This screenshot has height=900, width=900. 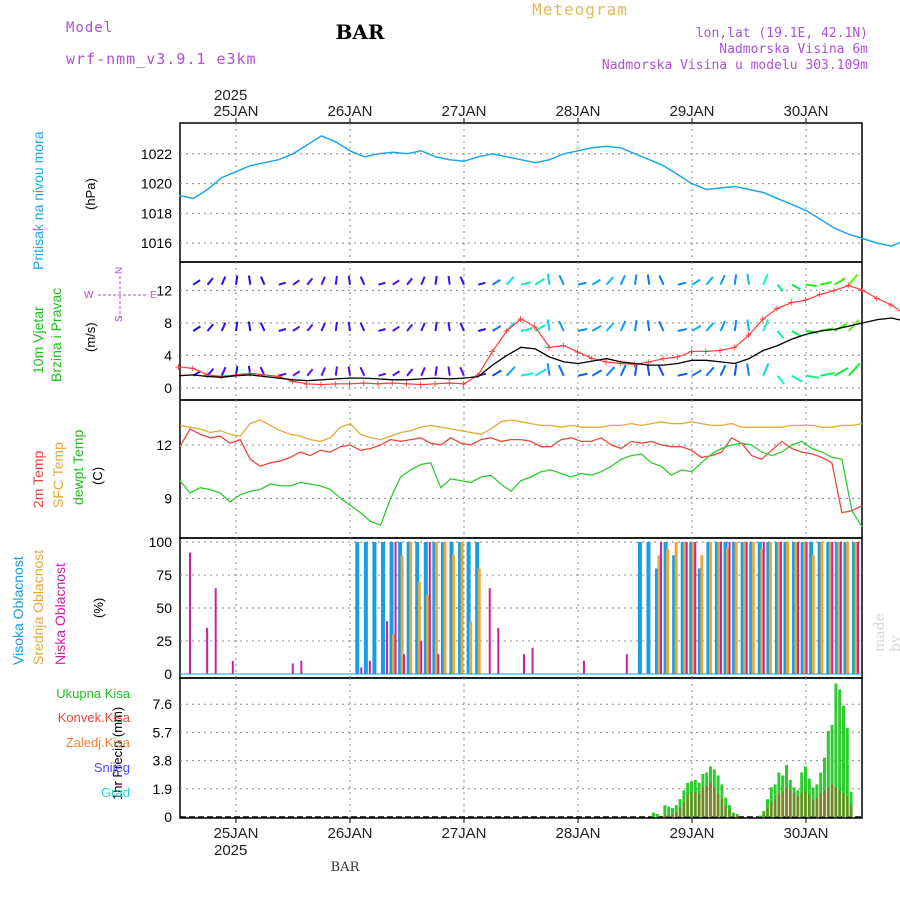 I want to click on lonlat-label: lon,lat (19.1E, 42.1N), so click(x=781, y=33).